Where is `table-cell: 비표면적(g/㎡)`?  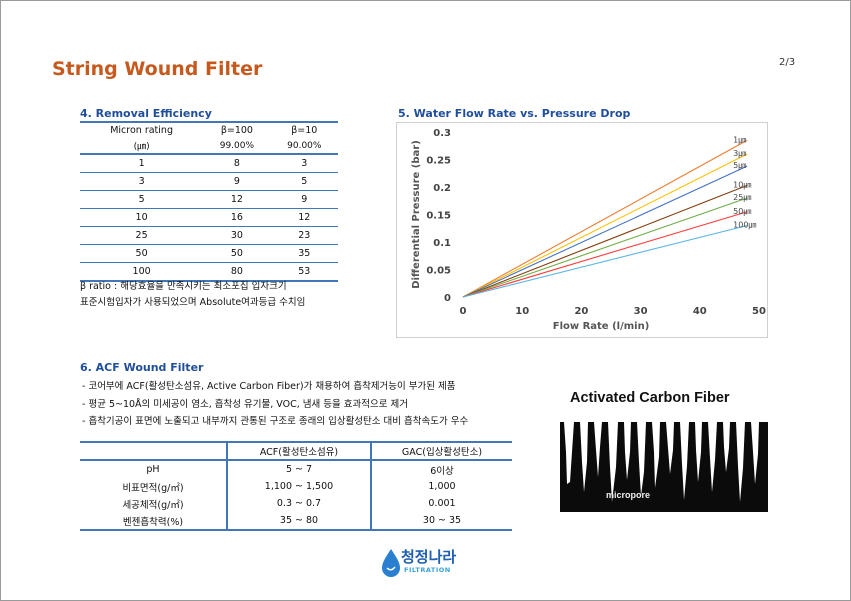 table-cell: 비표면적(g/㎡) is located at coordinates (153, 488).